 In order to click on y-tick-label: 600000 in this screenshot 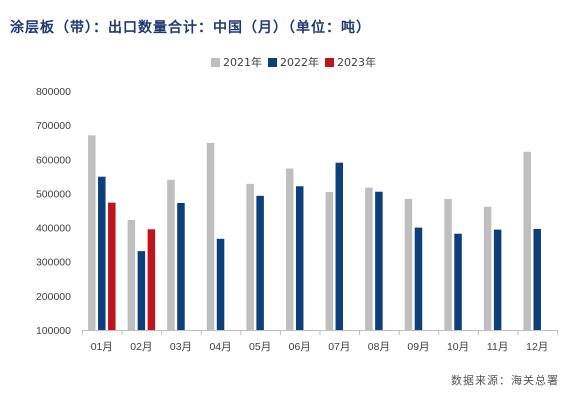, I will do `click(53, 160)`.